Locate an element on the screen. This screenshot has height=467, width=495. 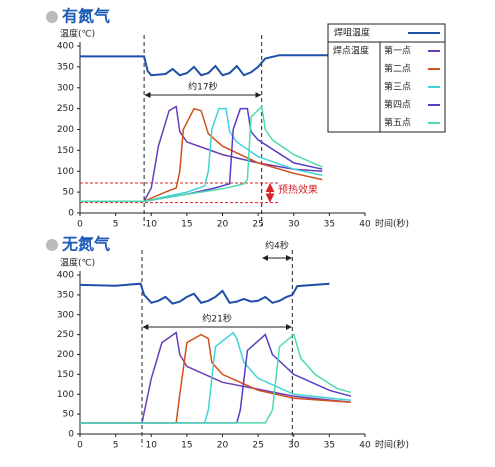
preheat-label: 预热效果 is located at coordinates (298, 189).